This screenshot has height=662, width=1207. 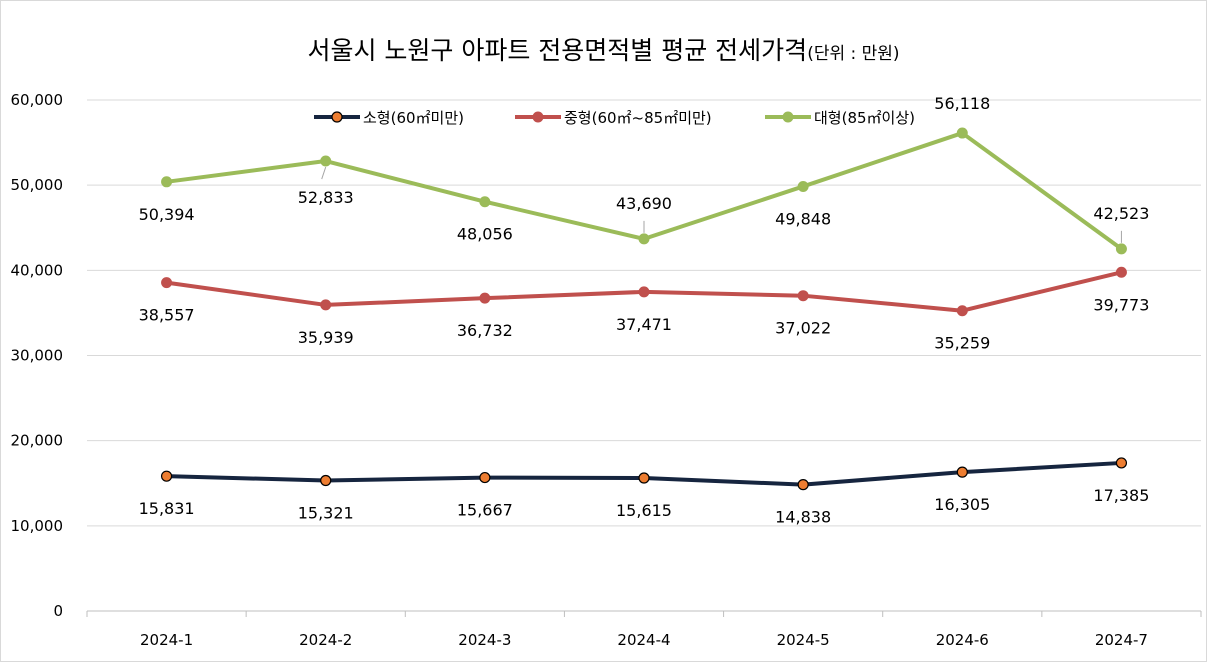 I want to click on data-label: 49,848, so click(x=803, y=218).